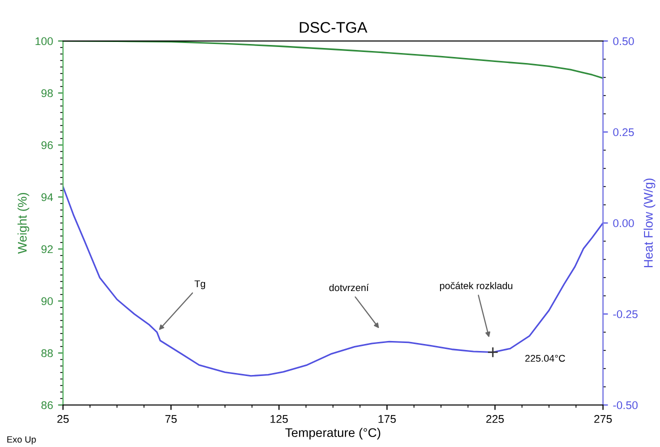 Image resolution: width=660 pixels, height=447 pixels. I want to click on y-tick-label: 94, so click(47, 197).